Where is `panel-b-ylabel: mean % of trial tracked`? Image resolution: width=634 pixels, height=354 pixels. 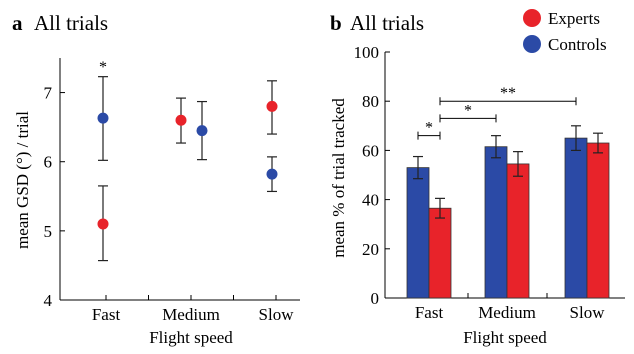 panel-b-ylabel: mean % of trial tracked is located at coordinates (338, 178).